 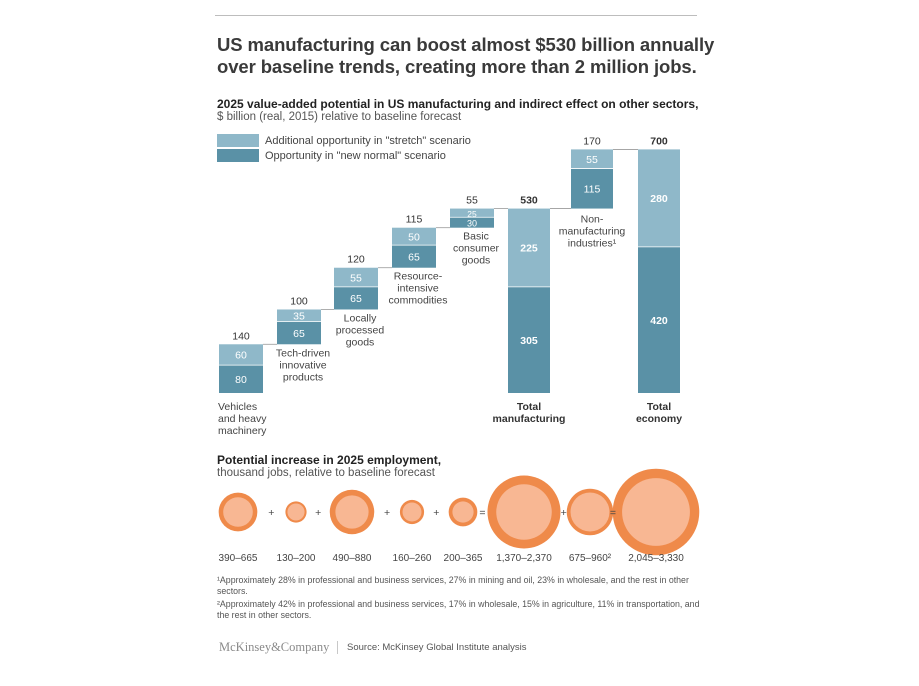 What do you see at coordinates (238, 155) in the screenshot?
I see `legend-swatch-new-normal` at bounding box center [238, 155].